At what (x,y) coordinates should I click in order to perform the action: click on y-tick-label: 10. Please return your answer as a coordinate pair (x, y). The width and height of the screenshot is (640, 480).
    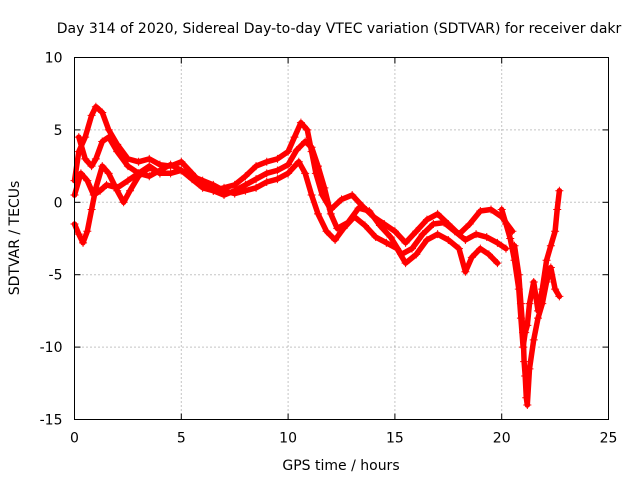
    Looking at the image, I should click on (54, 59).